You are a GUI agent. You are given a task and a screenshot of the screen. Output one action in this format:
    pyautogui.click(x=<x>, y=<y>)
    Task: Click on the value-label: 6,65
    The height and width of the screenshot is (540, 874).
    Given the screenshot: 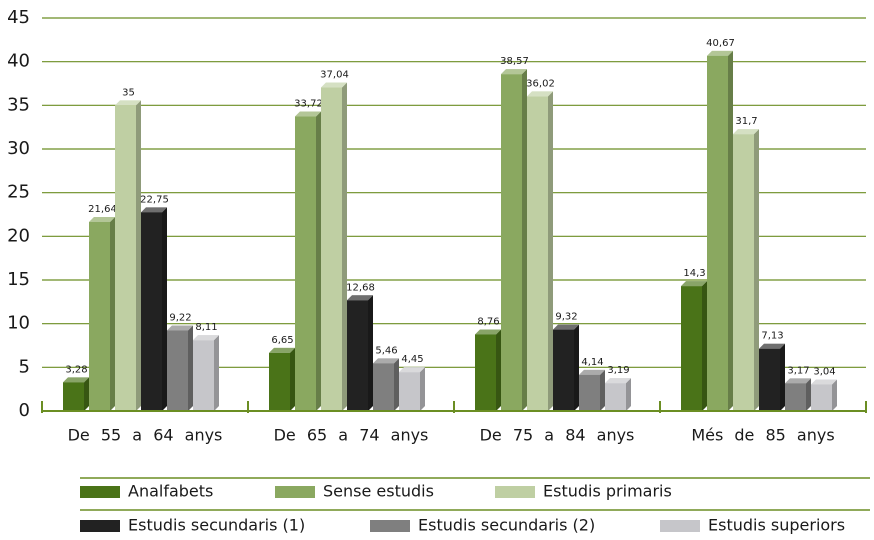 What is the action you would take?
    pyautogui.click(x=282, y=340)
    